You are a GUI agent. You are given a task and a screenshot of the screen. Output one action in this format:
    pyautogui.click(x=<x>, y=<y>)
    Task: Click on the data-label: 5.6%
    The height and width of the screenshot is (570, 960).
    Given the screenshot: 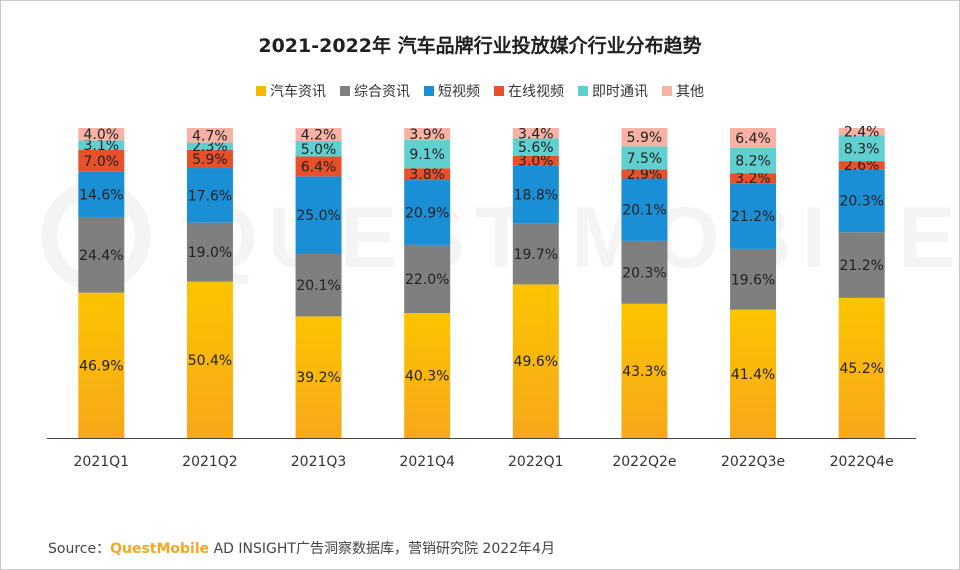 What is the action you would take?
    pyautogui.click(x=536, y=148)
    